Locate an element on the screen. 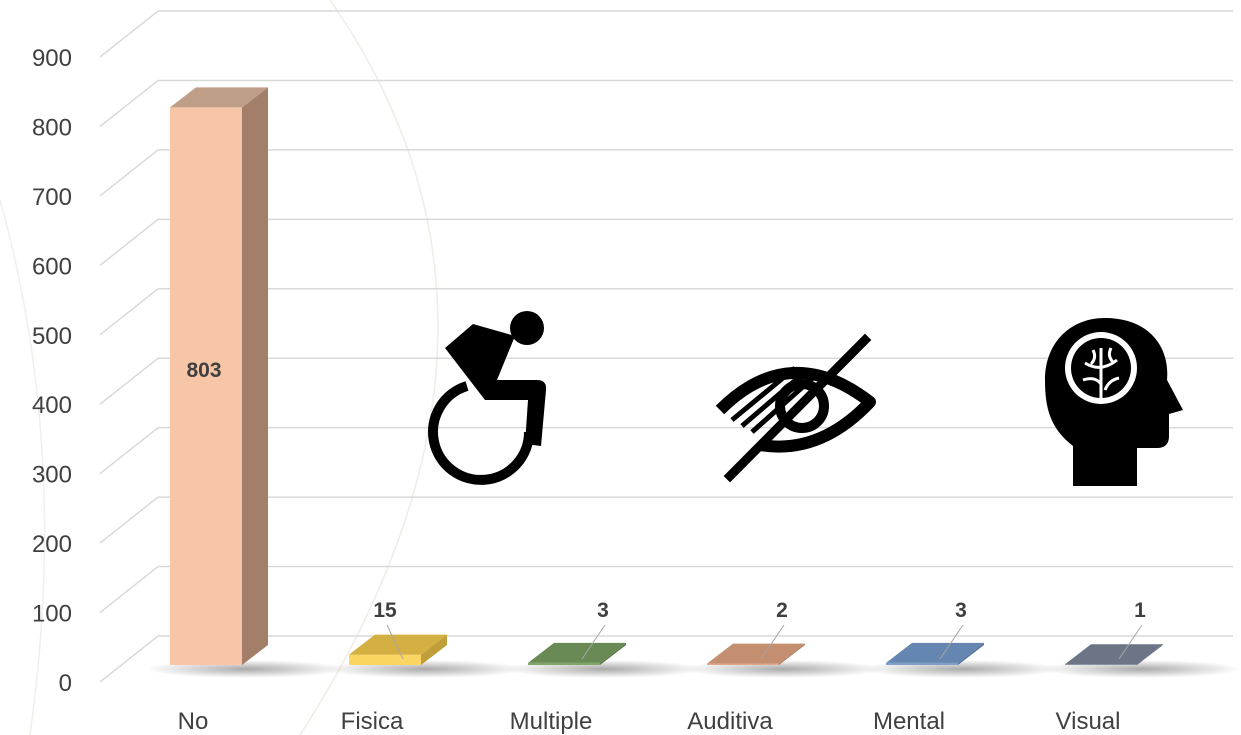  data-label: 2 is located at coordinates (782, 610).